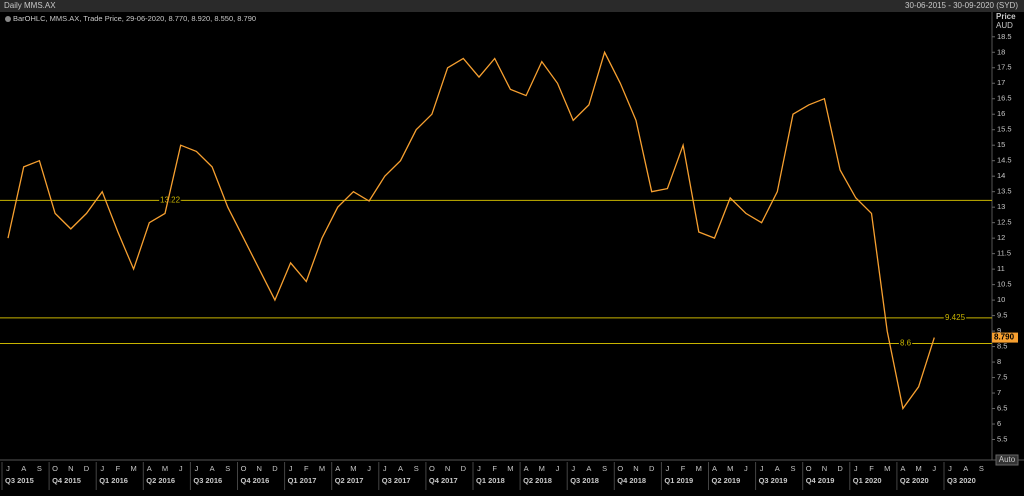 Image resolution: width=1024 pixels, height=496 pixels. I want to click on quarter-label: Q4 2018, so click(631, 480).